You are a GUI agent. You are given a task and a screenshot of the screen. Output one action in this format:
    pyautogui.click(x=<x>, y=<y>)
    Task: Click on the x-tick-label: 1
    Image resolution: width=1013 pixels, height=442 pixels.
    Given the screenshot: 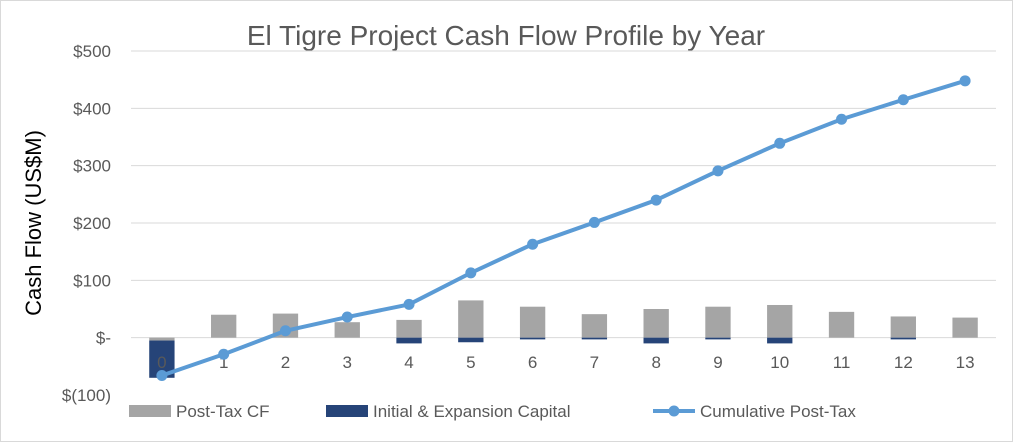 What is the action you would take?
    pyautogui.click(x=223, y=362)
    